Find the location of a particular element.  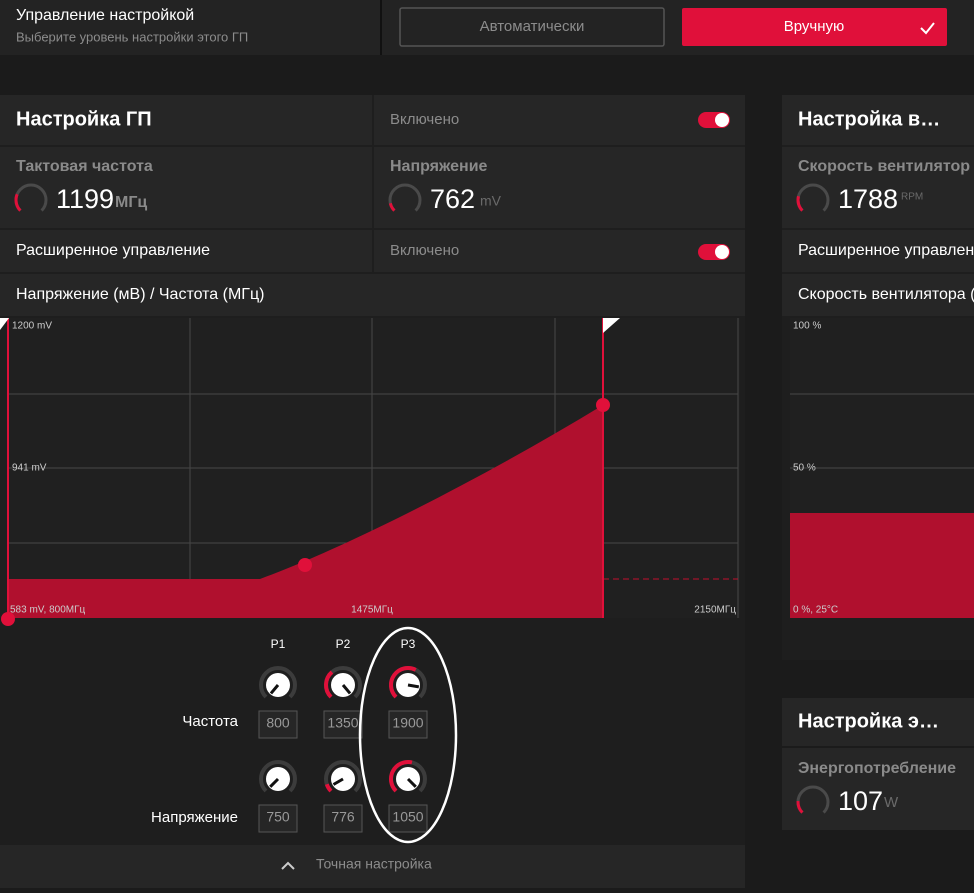

axis-label: 50 % is located at coordinates (804, 468).